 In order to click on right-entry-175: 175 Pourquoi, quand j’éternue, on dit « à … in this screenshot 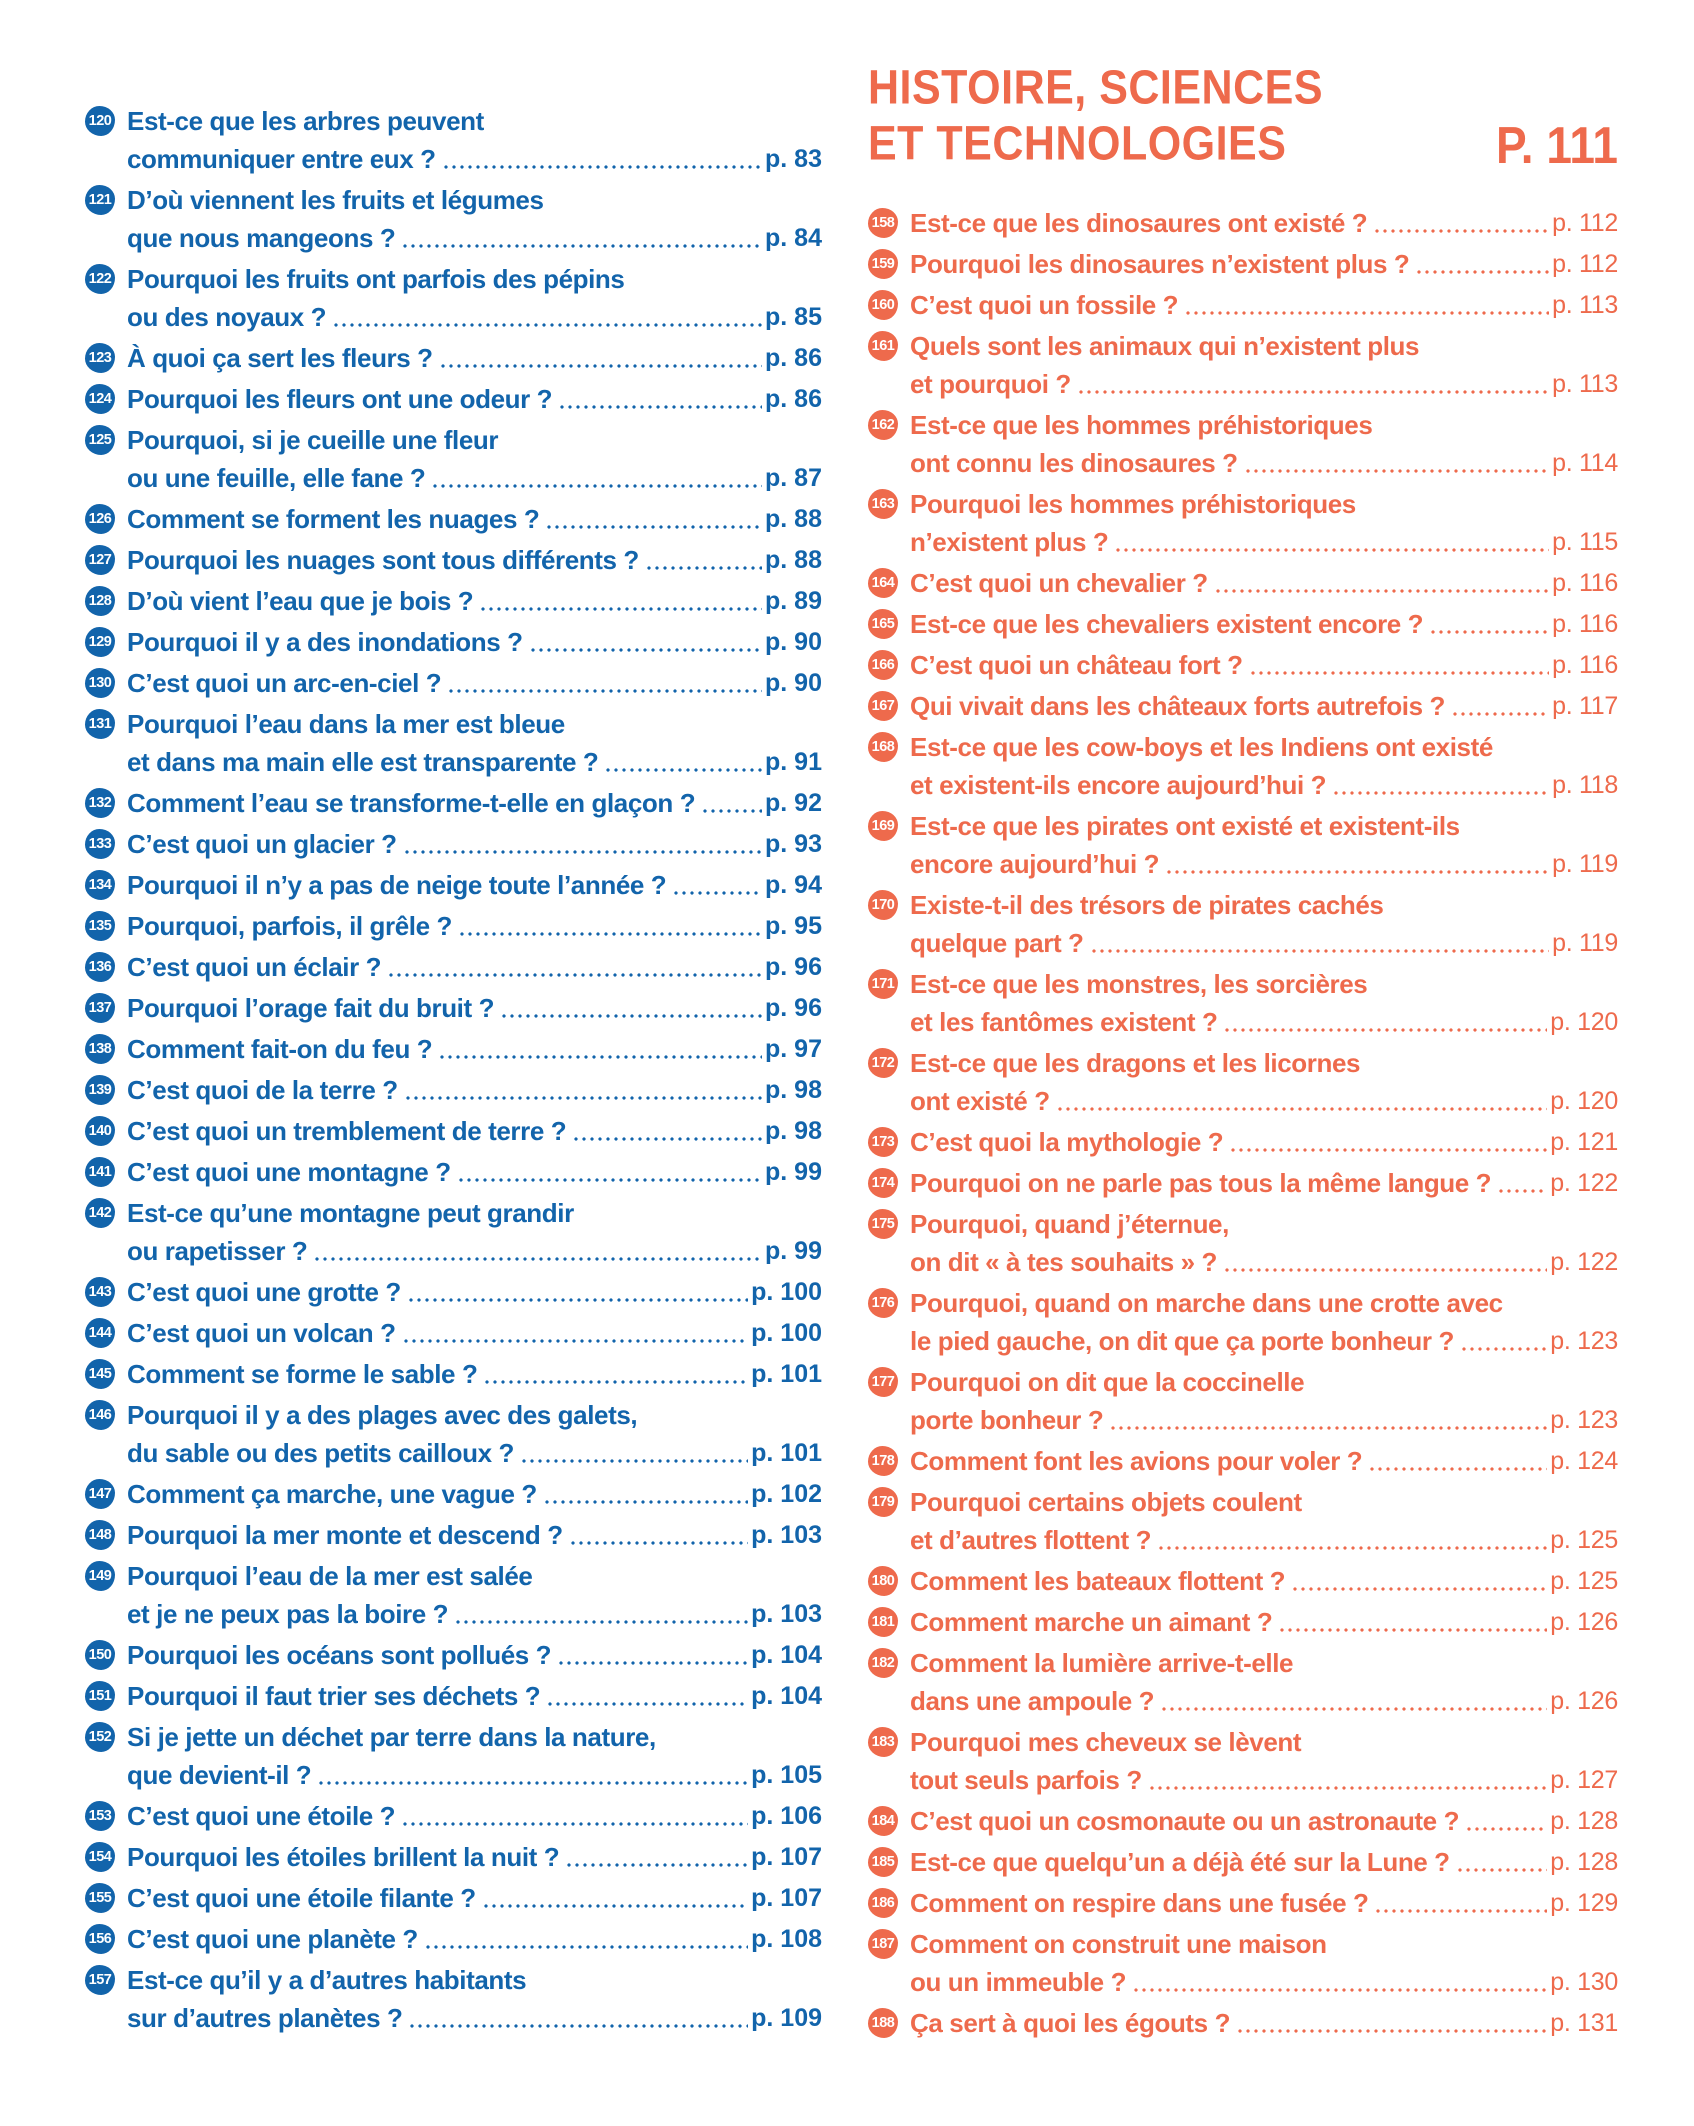, I will do `click(1243, 1243)`.